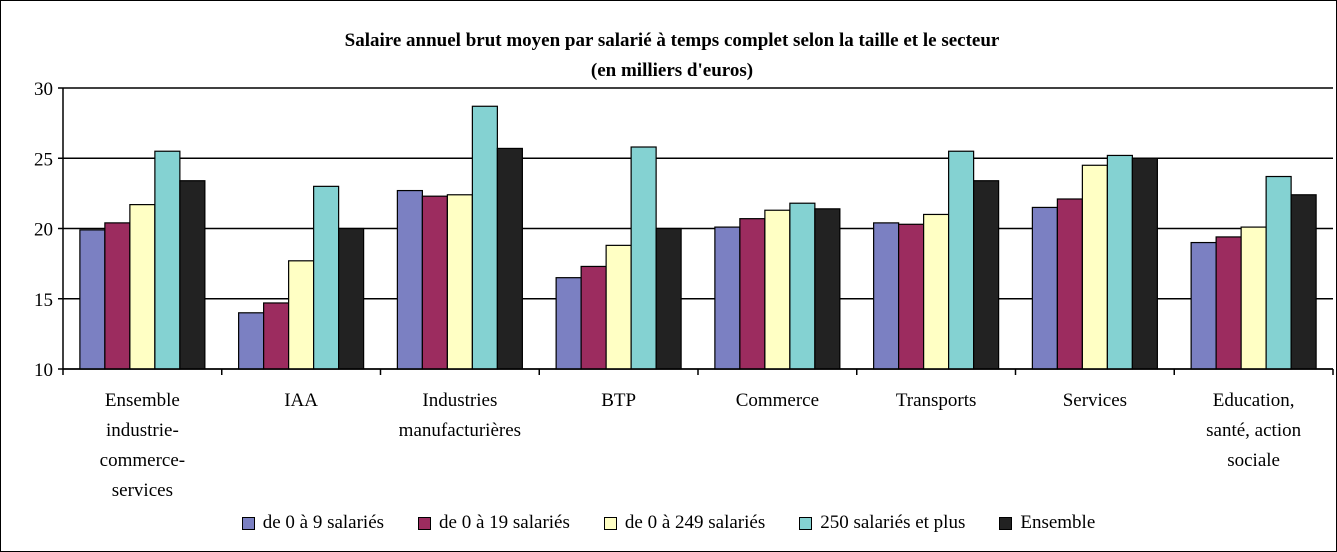 The width and height of the screenshot is (1337, 552). I want to click on y-tick-label: 25, so click(43, 159).